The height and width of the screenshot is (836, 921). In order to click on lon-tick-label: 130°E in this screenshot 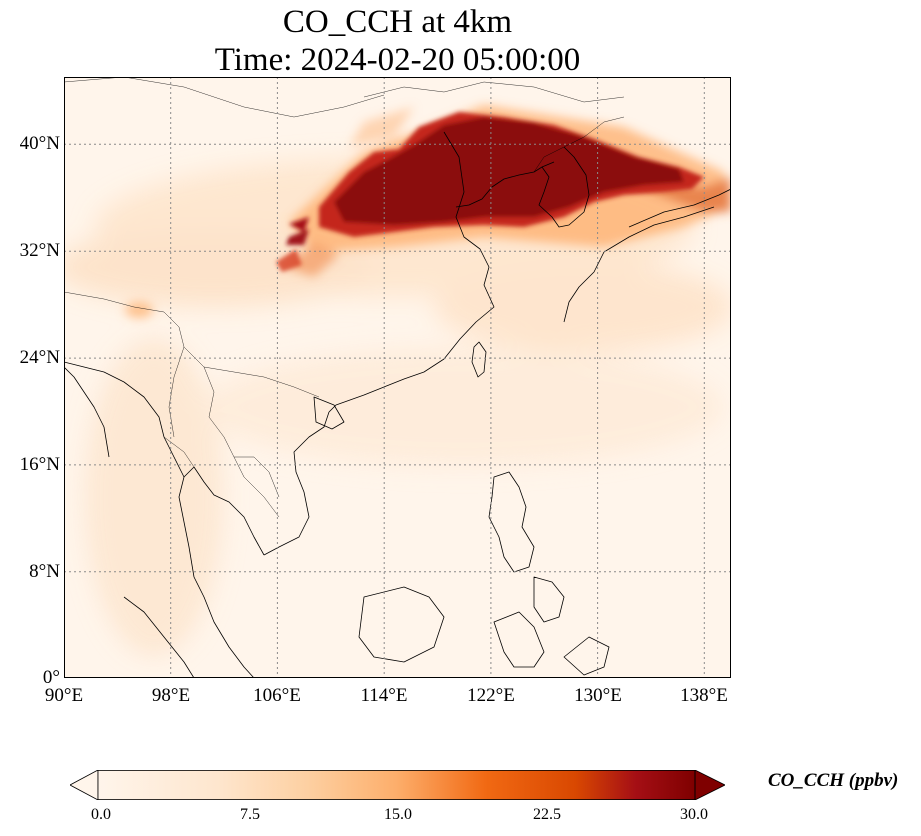, I will do `click(598, 695)`.